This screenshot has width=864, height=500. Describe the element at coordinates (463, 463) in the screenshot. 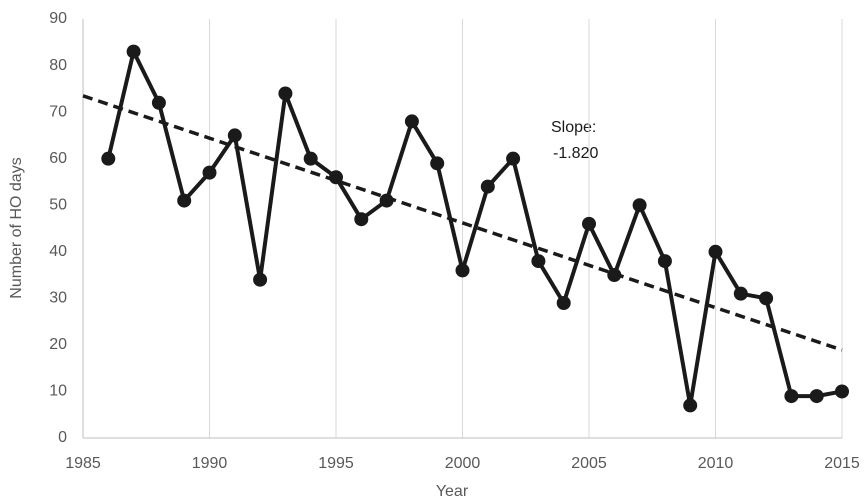

I see `x-tick-label: 2000` at that location.